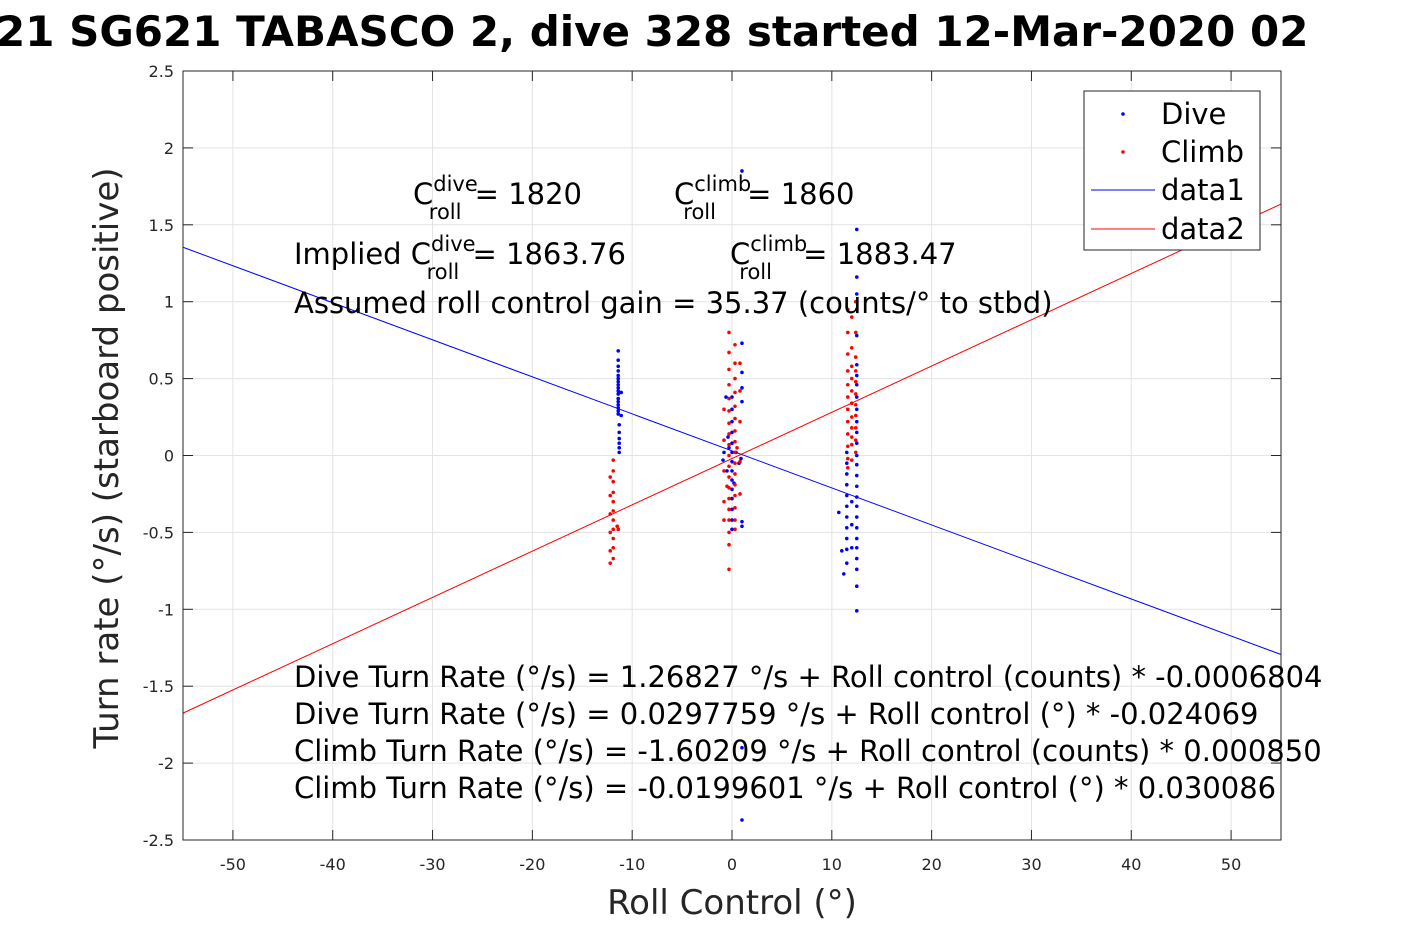 The image size is (1417, 945). Describe the element at coordinates (333, 864) in the screenshot. I see `x-tick-label: -40` at that location.